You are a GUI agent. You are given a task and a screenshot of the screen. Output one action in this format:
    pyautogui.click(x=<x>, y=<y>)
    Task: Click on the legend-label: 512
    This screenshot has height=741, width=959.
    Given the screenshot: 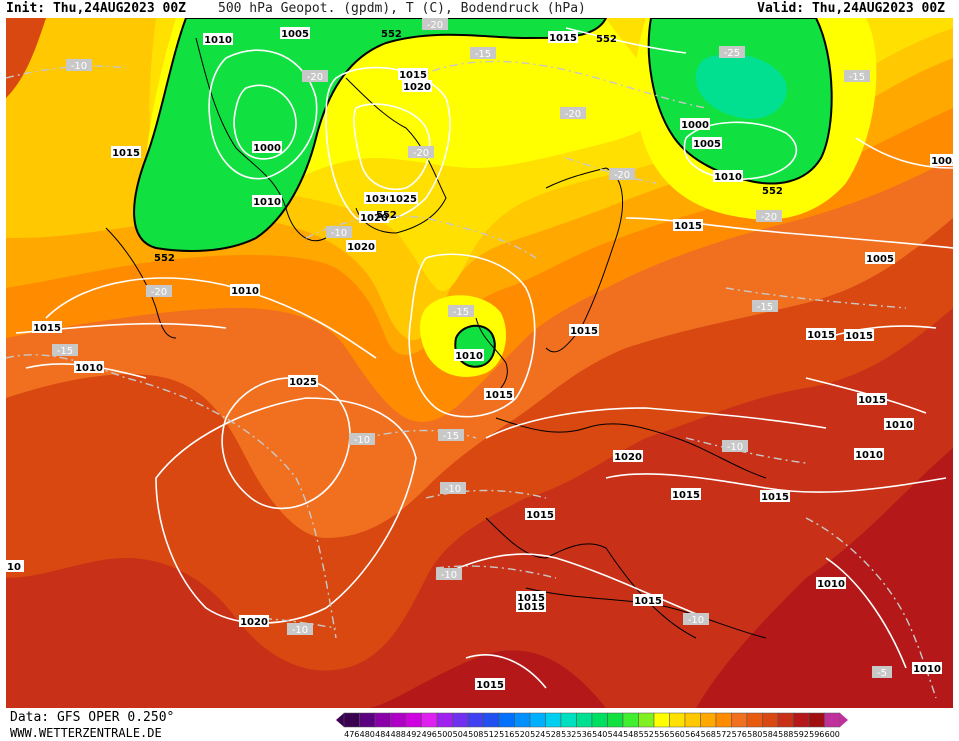 What is the action you would take?
    pyautogui.click(x=491, y=734)
    